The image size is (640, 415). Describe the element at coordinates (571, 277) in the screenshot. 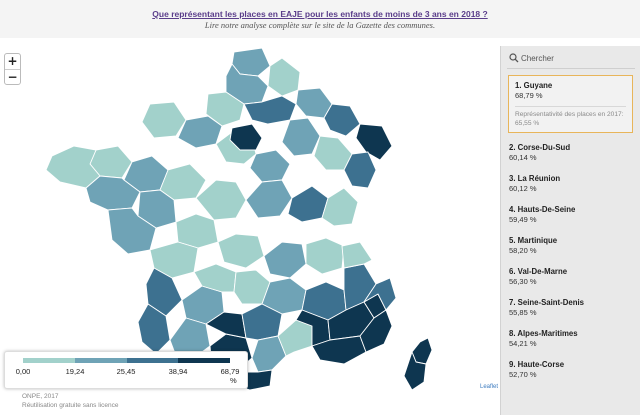

I see `ranking-item: 6. Val-De-Marne 56,30 %` at that location.